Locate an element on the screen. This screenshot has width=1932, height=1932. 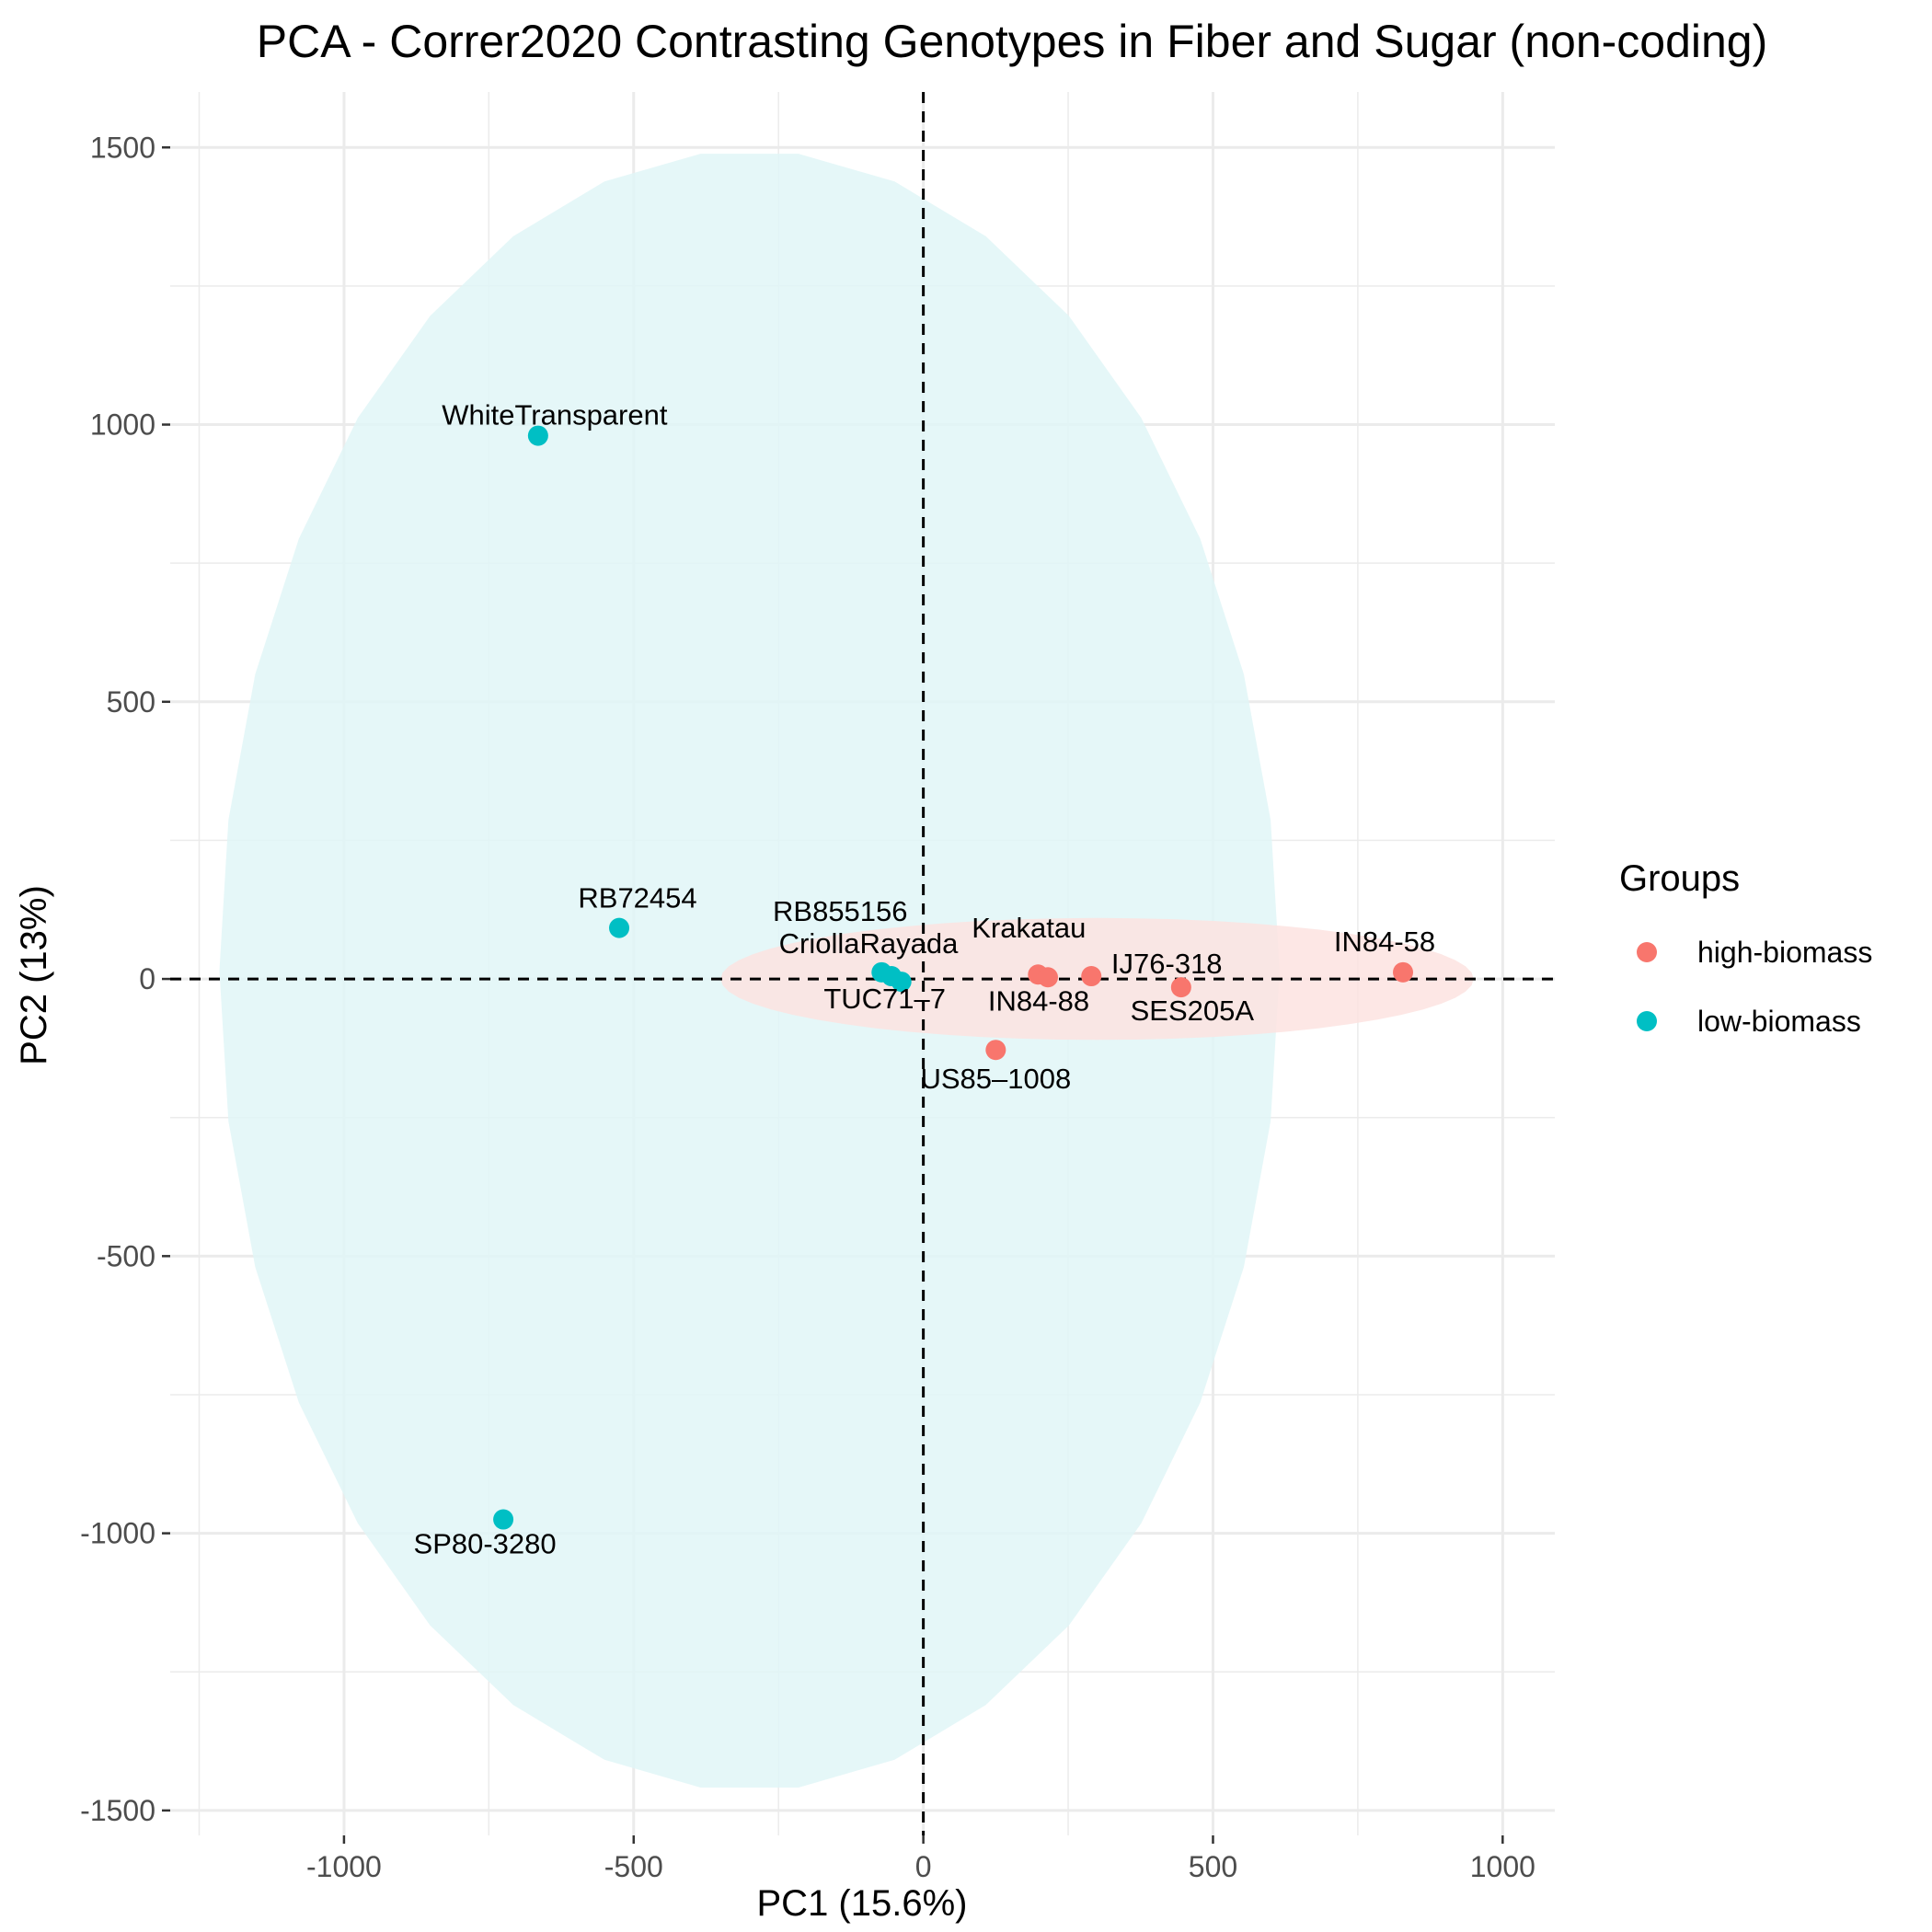
data-point-label: RB72454 is located at coordinates (637, 898).